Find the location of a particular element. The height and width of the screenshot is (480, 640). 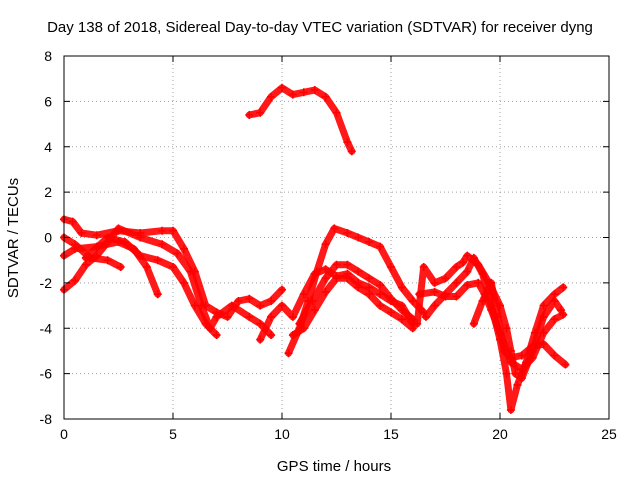

y-tick-label: 6 is located at coordinates (48, 101).